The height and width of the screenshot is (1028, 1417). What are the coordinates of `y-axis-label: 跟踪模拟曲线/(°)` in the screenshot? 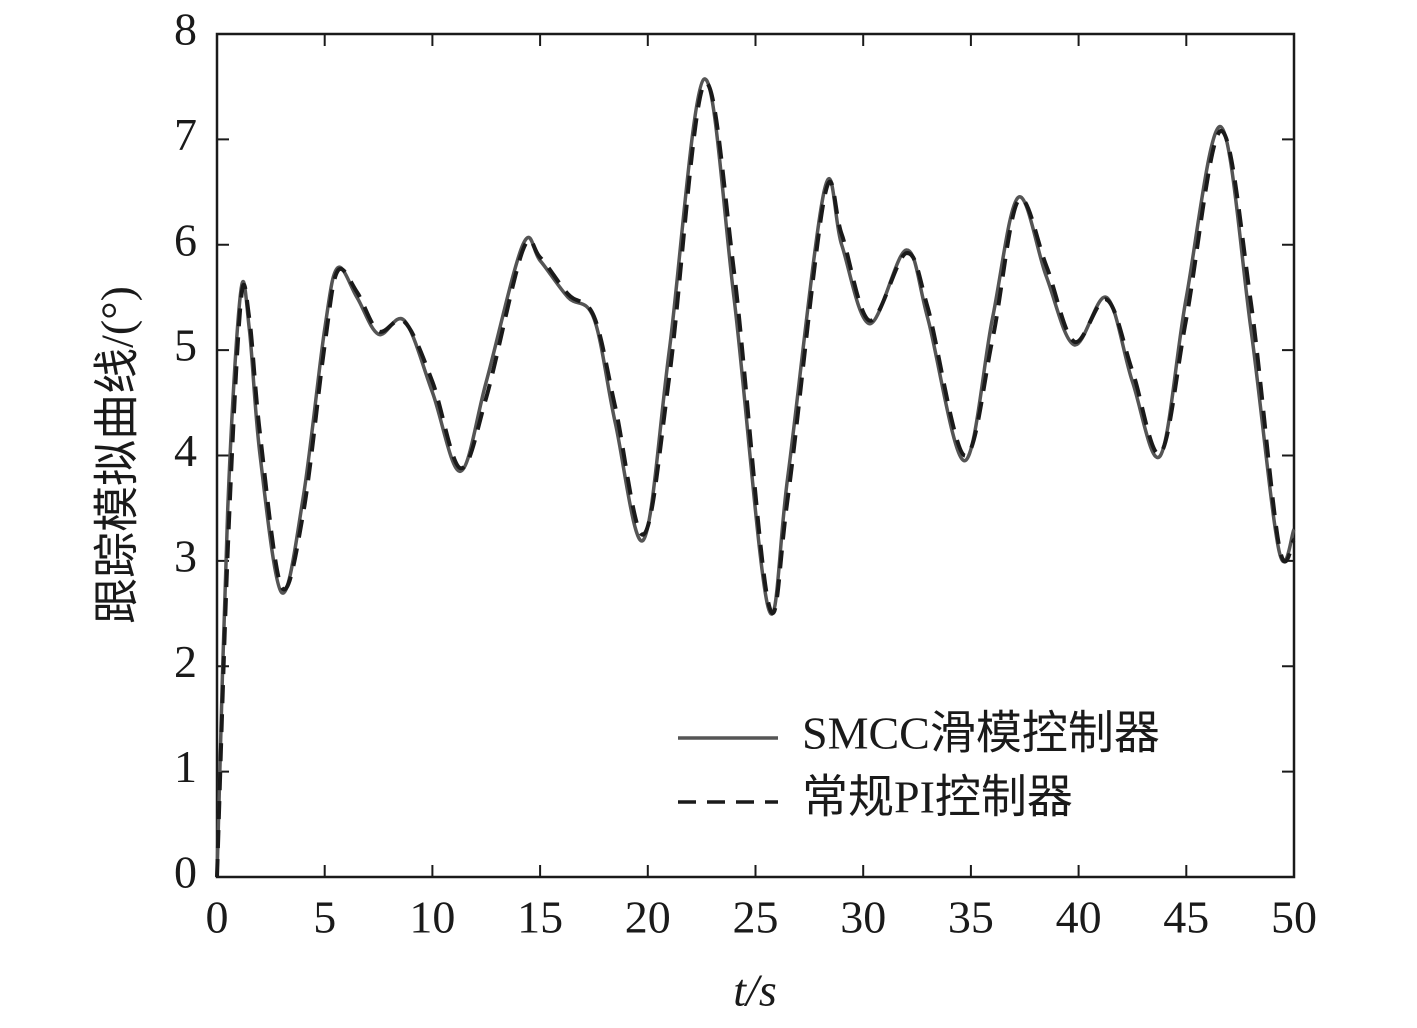 It's located at (117, 455).